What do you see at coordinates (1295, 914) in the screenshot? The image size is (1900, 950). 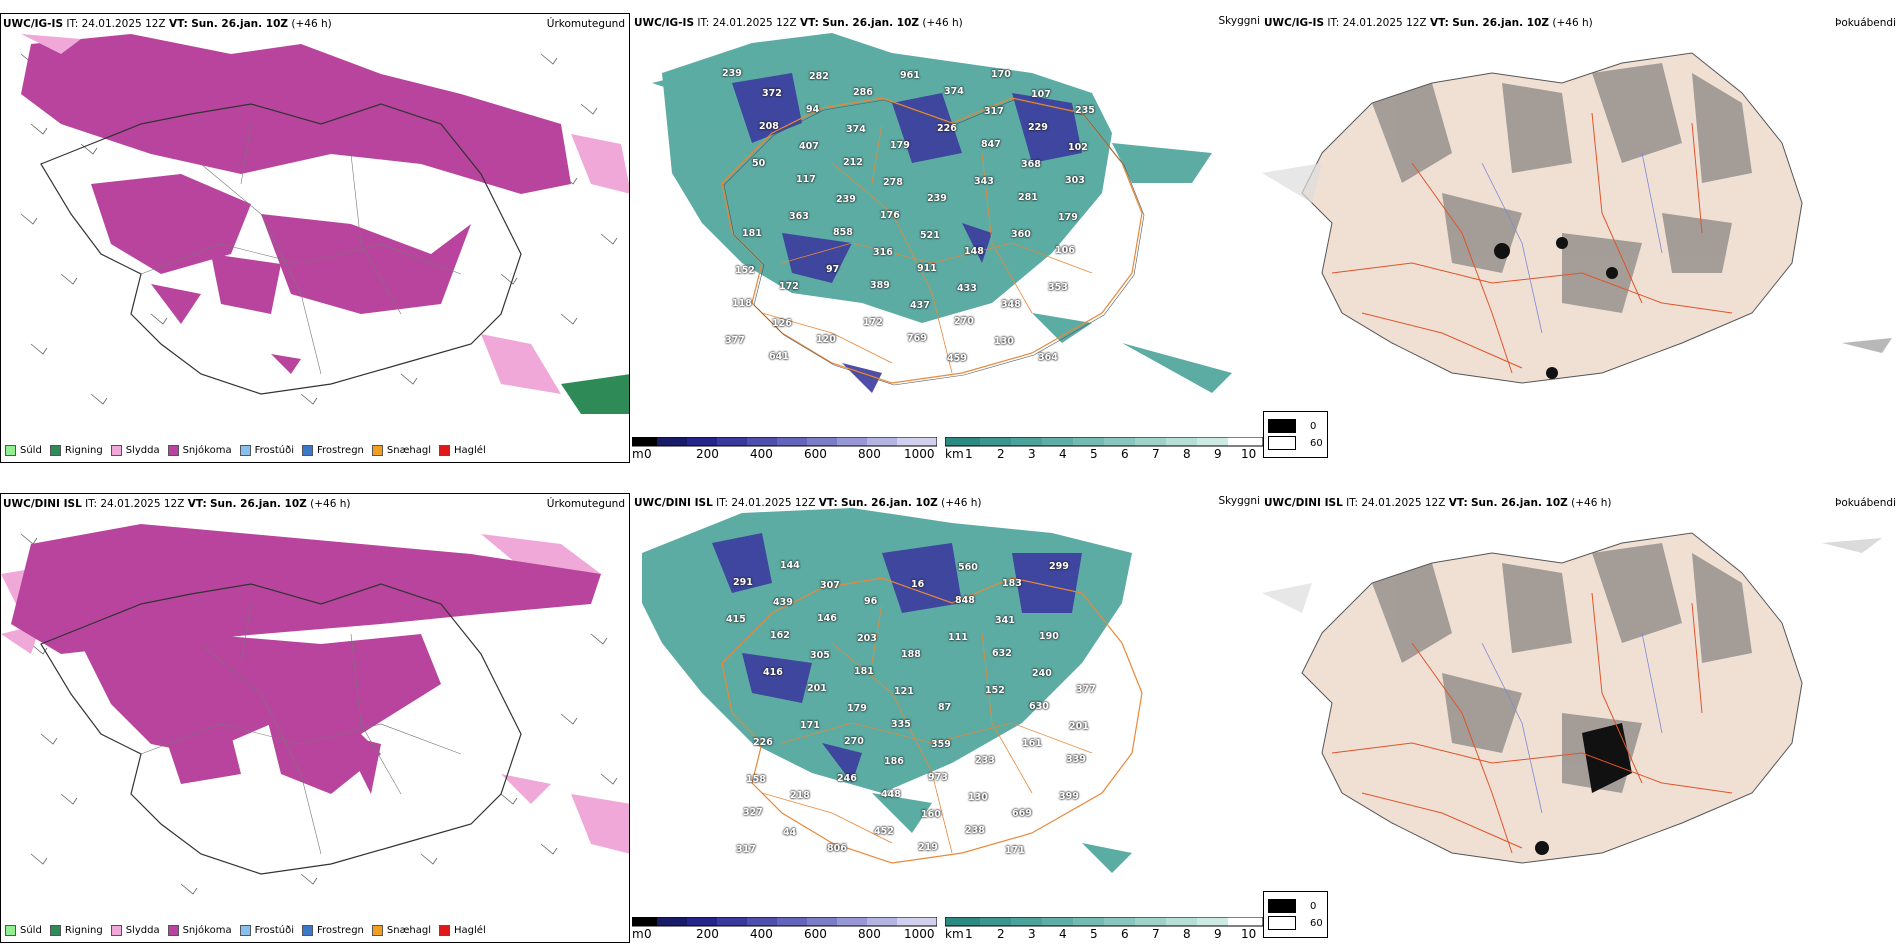 I see `fog-legend-bottom: 0 60` at bounding box center [1295, 914].